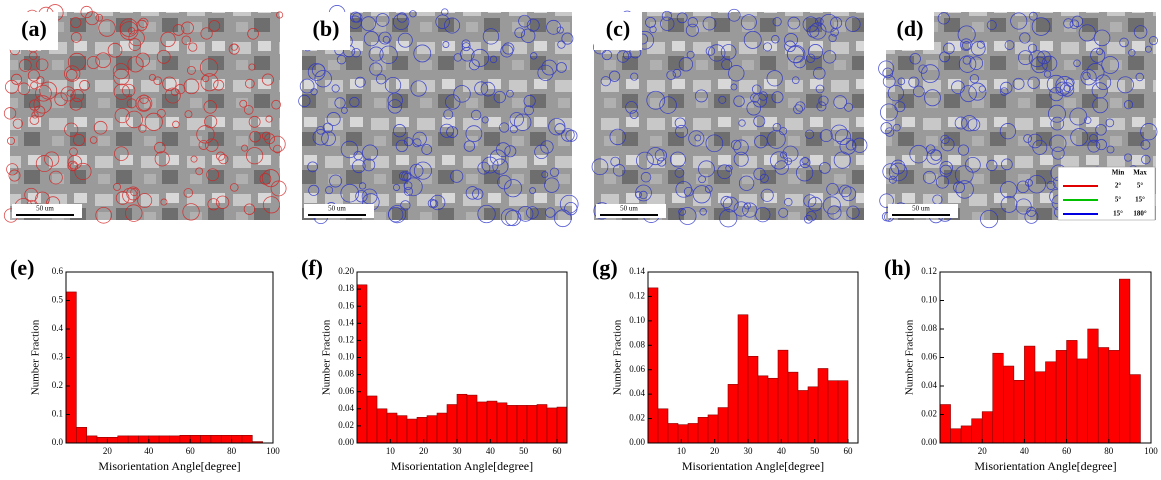 Image resolution: width=1161 pixels, height=480 pixels. Describe the element at coordinates (346, 442) in the screenshot. I see `y-tick-label: 0.00` at that location.